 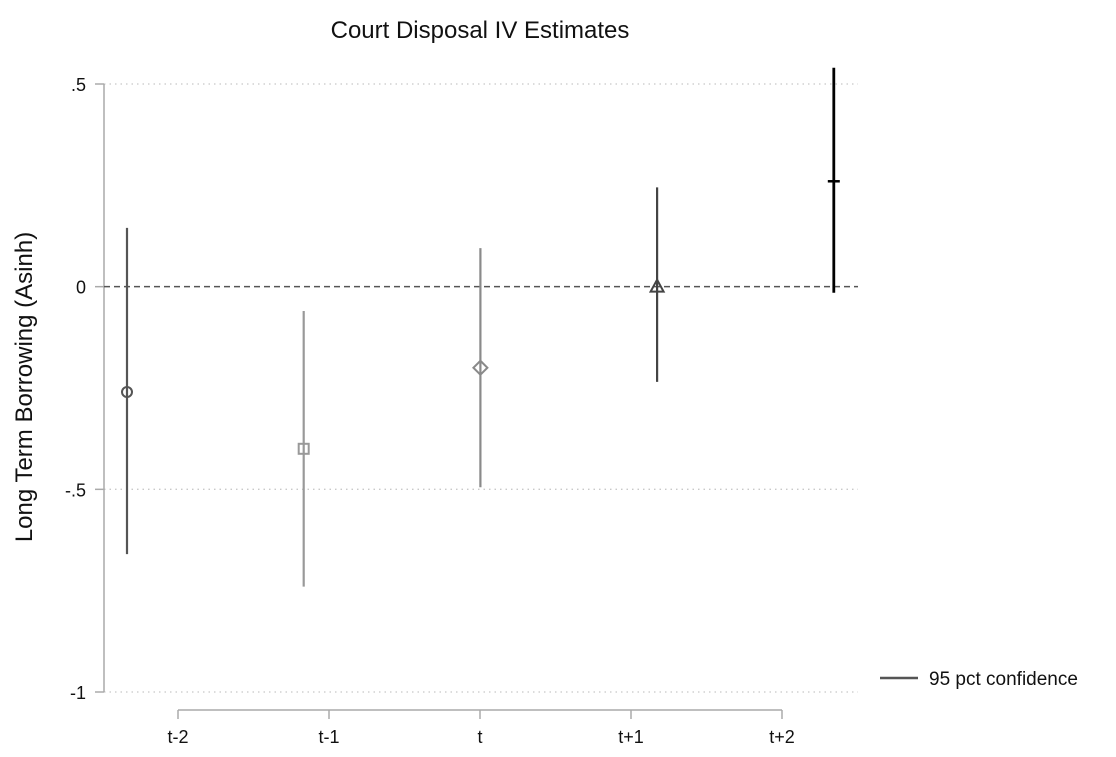 I want to click on y-tick-label: 0, so click(x=81, y=288).